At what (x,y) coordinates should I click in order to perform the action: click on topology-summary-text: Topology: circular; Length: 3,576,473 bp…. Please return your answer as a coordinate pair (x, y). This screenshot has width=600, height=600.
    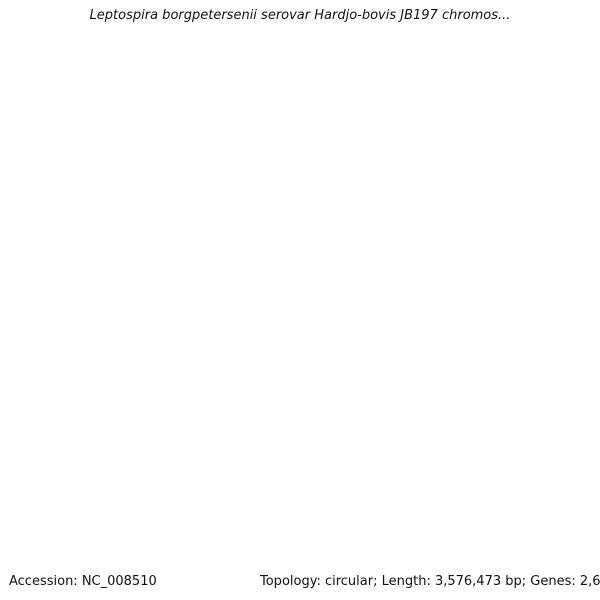
    Looking at the image, I should click on (430, 581).